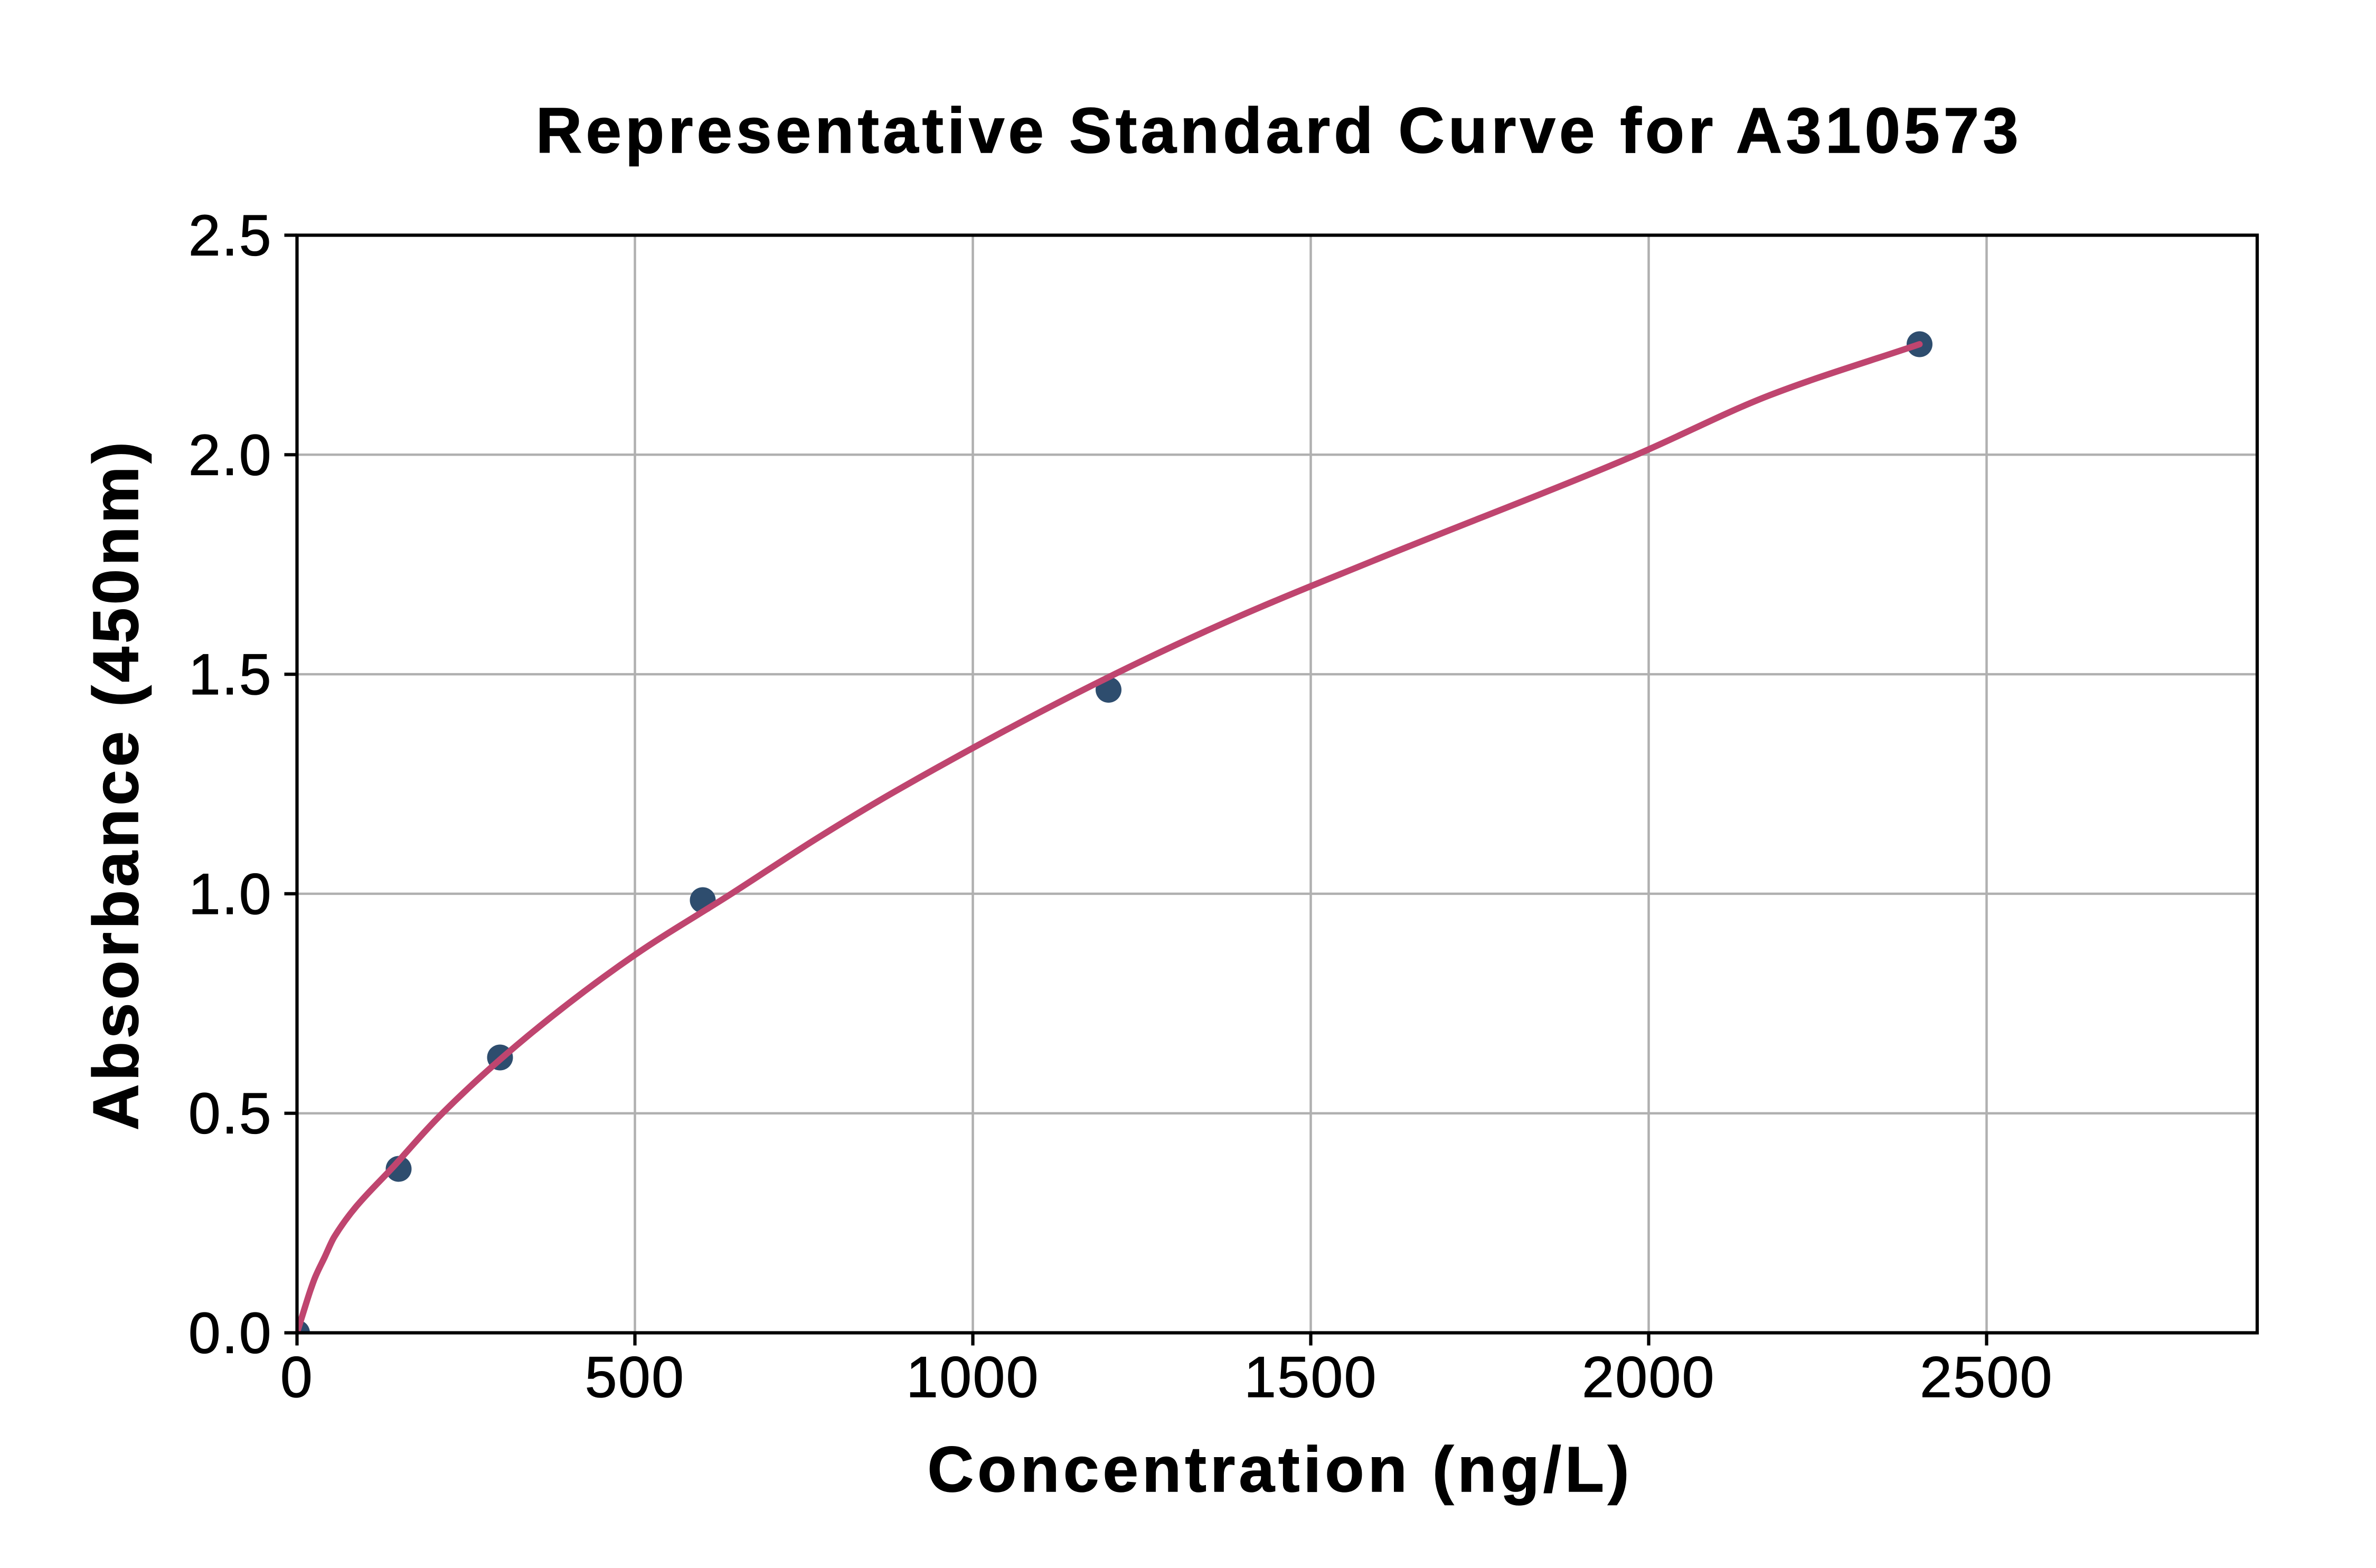  I want to click on svg-text: Concentration (ng/L), so click(1279, 1469).